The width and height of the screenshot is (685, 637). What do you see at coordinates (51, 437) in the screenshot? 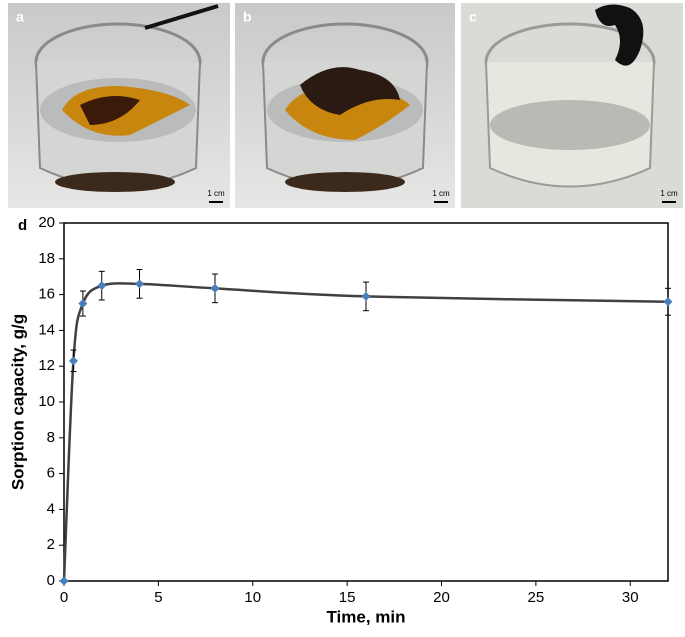
I see `y-tick-label: 8` at bounding box center [51, 437].